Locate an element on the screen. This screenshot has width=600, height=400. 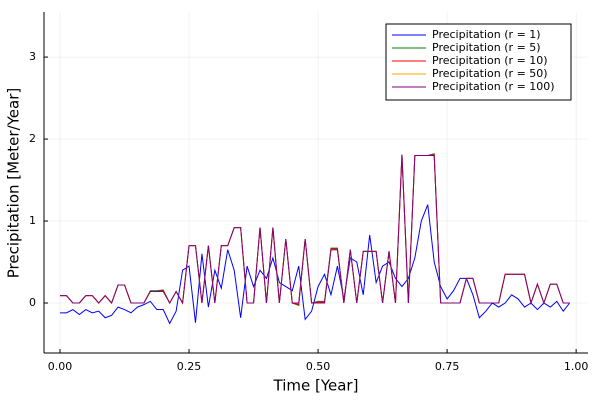
legend-label: Precipitation (r = 50) is located at coordinates (490, 73).